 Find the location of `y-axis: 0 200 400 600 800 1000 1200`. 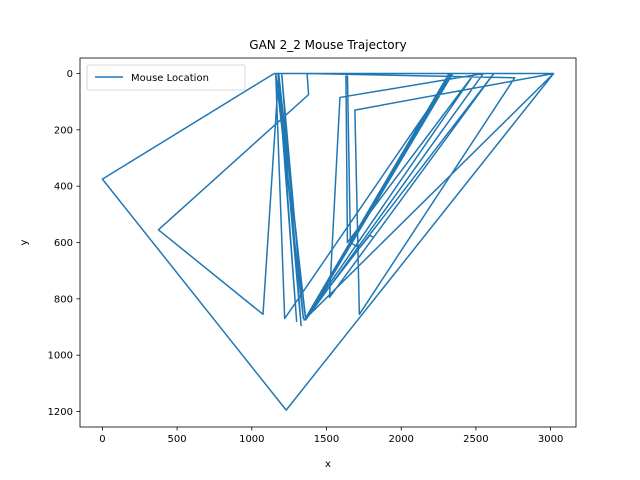

y-axis: 0 200 400 600 800 1000 1200 is located at coordinates (64, 243).